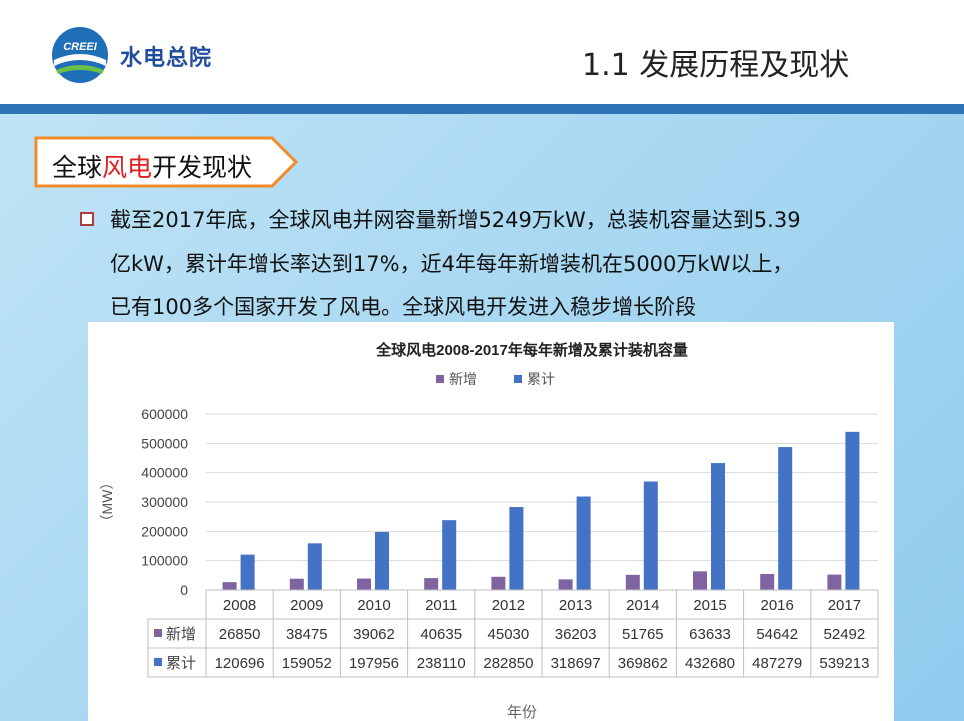 Image resolution: width=964 pixels, height=721 pixels. I want to click on data-label: 39062, so click(374, 634).